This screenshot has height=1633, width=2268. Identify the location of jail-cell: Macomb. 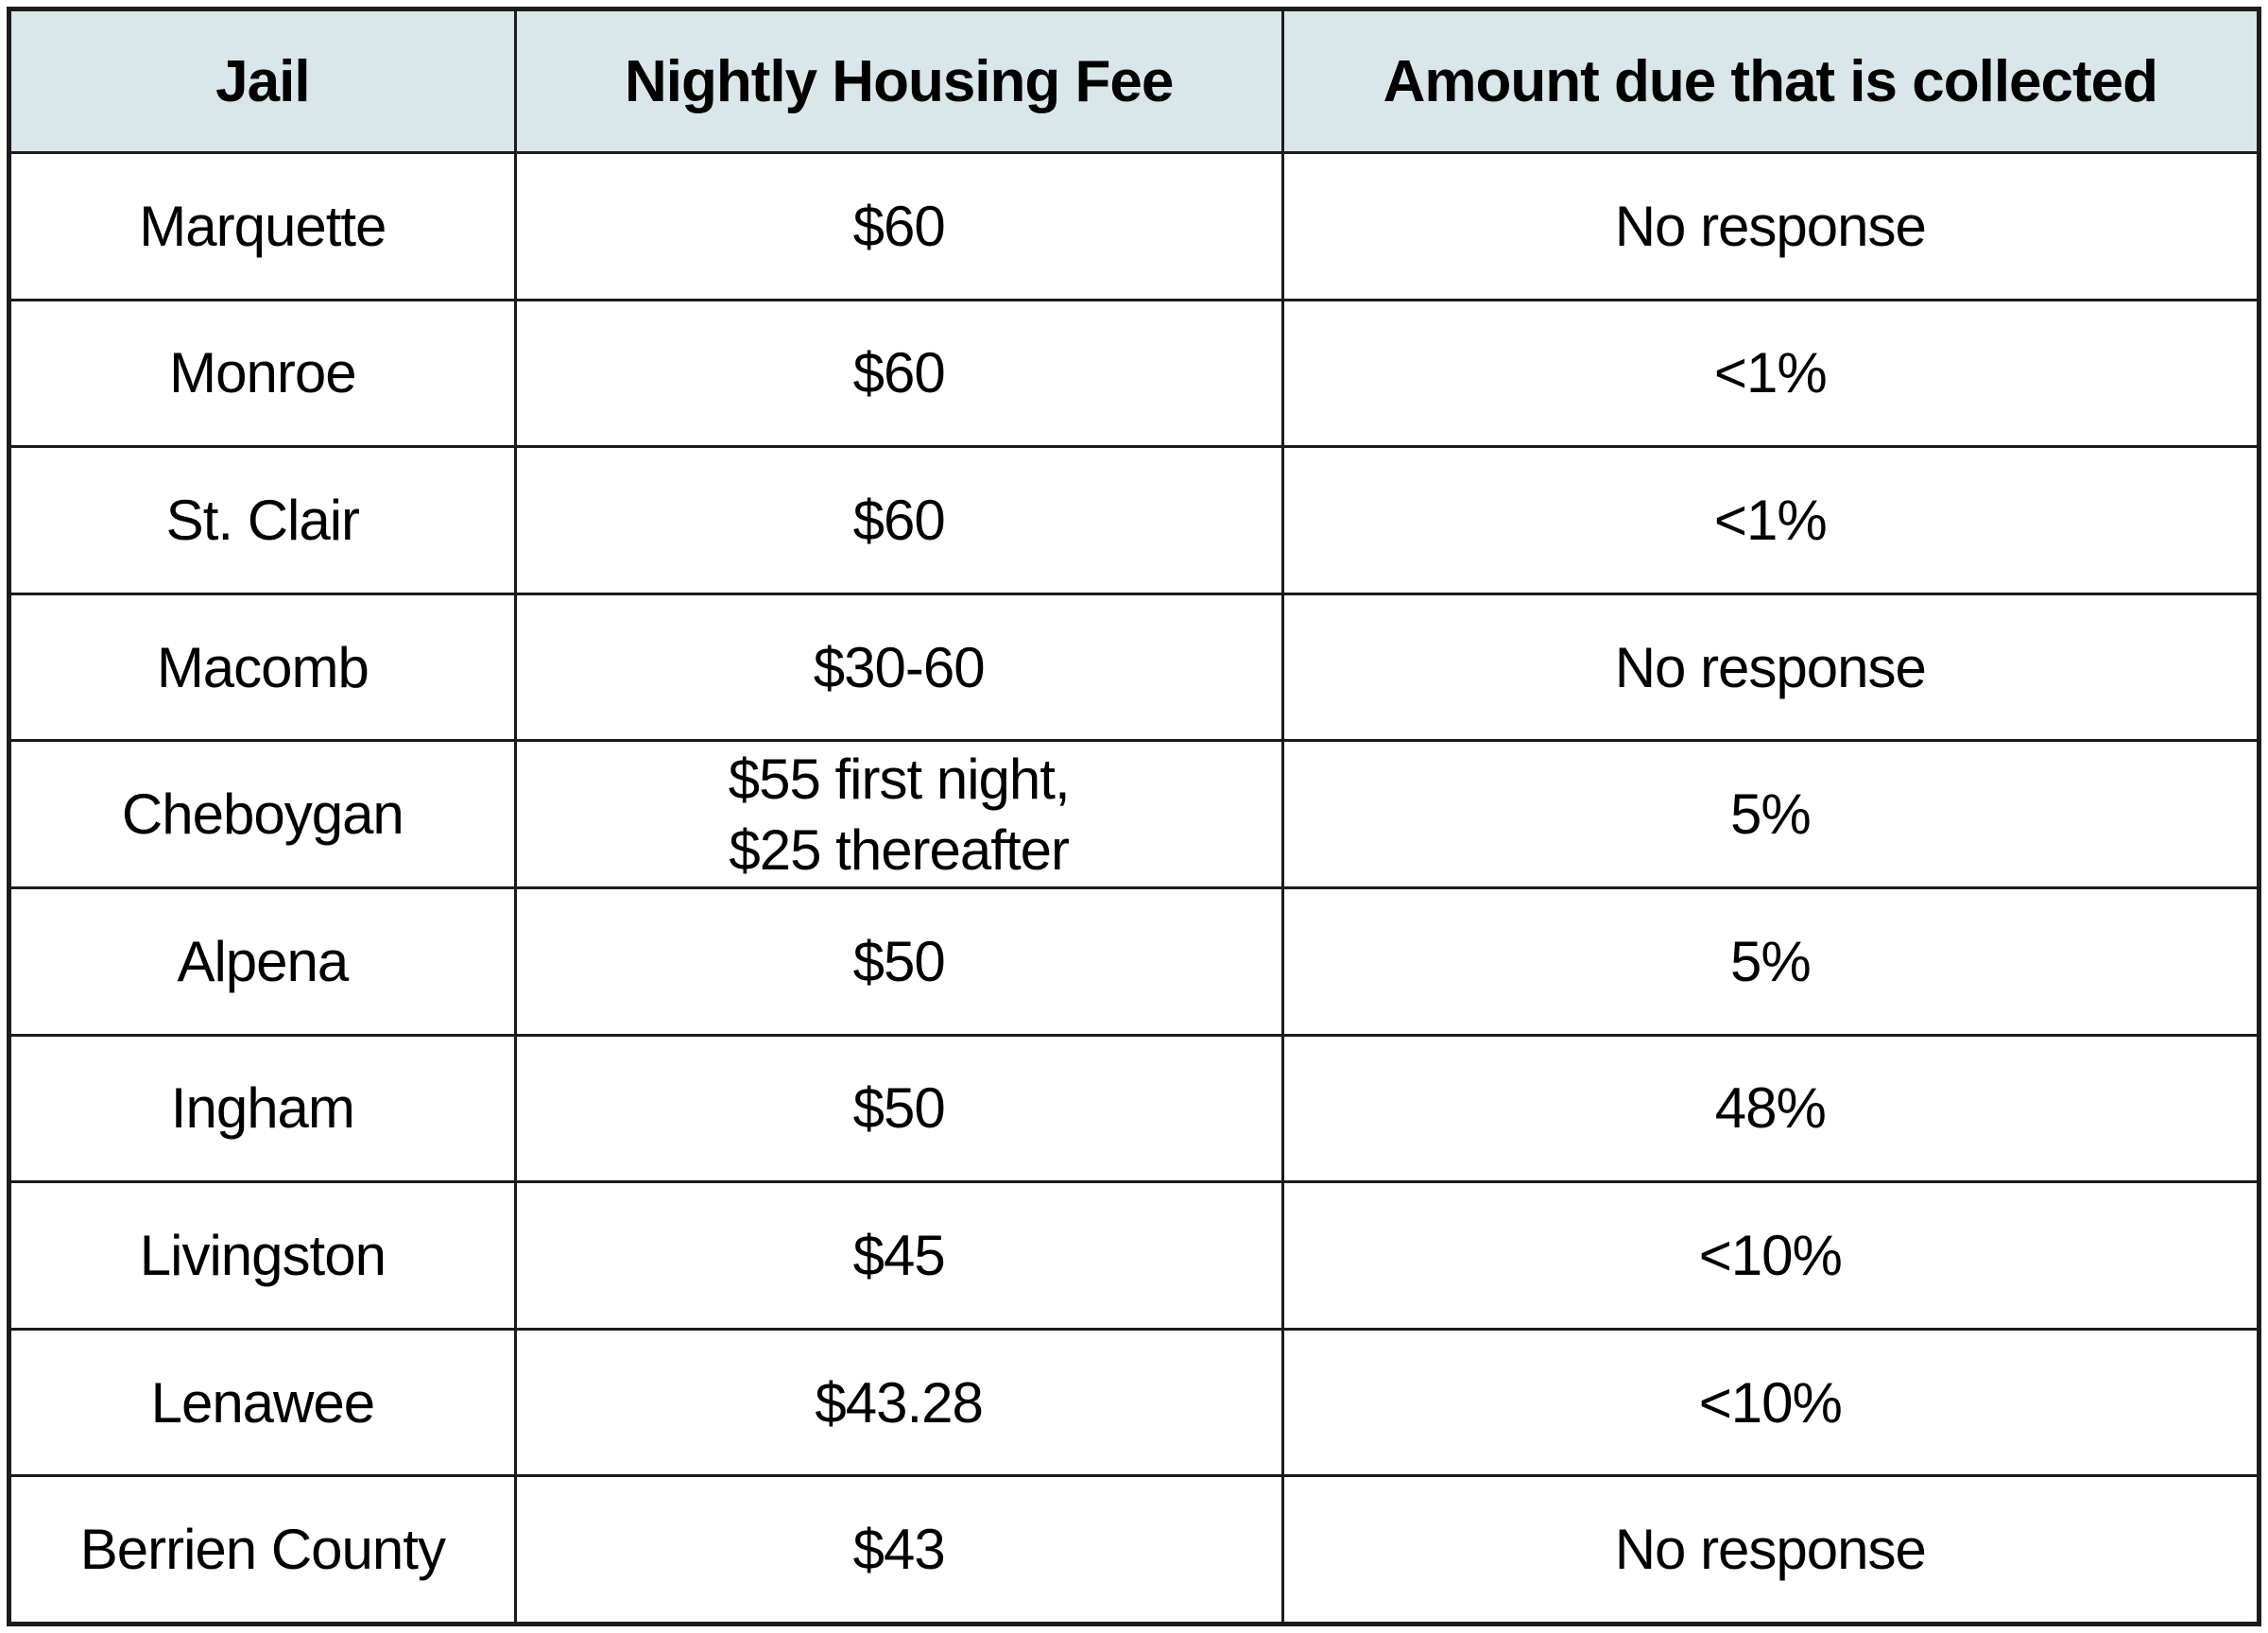
(262, 667).